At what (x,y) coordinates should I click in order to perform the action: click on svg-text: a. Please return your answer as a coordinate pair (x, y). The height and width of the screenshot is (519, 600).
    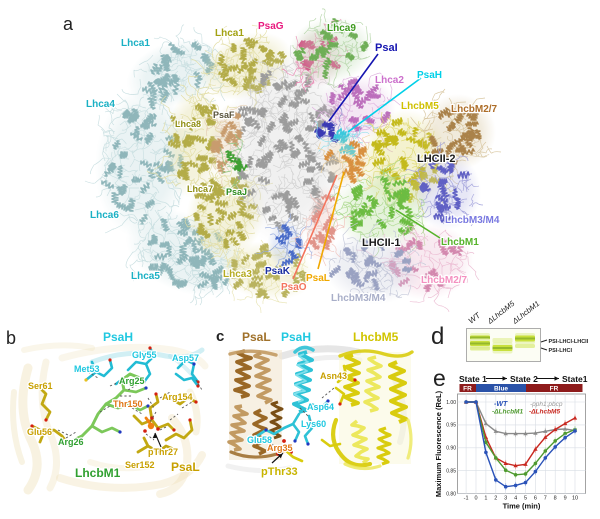
    Looking at the image, I should click on (68, 24).